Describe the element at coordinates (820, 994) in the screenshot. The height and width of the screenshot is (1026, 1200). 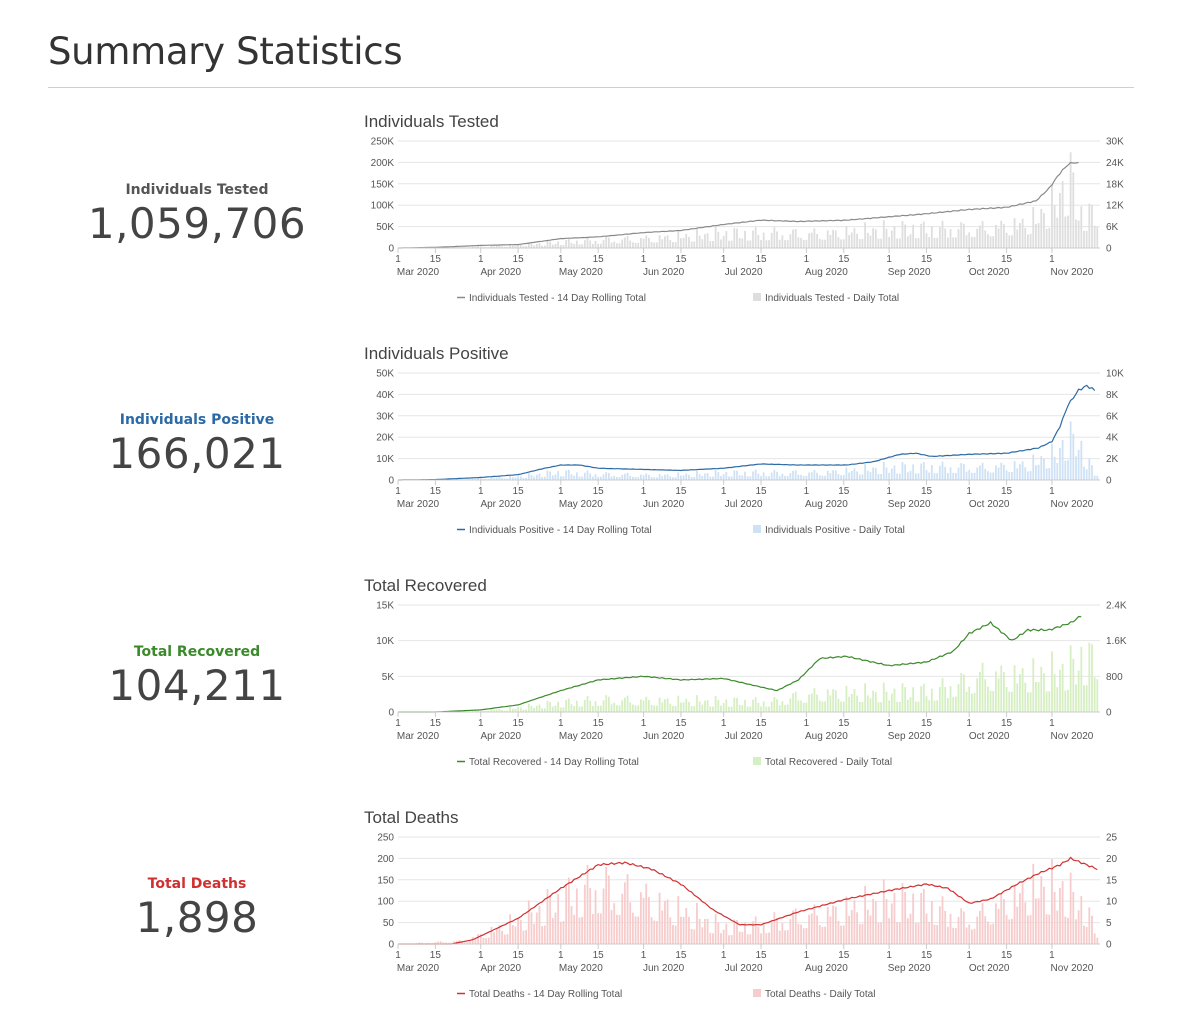
I see `legend-item-daily-total: Total Deaths - Daily Total` at that location.